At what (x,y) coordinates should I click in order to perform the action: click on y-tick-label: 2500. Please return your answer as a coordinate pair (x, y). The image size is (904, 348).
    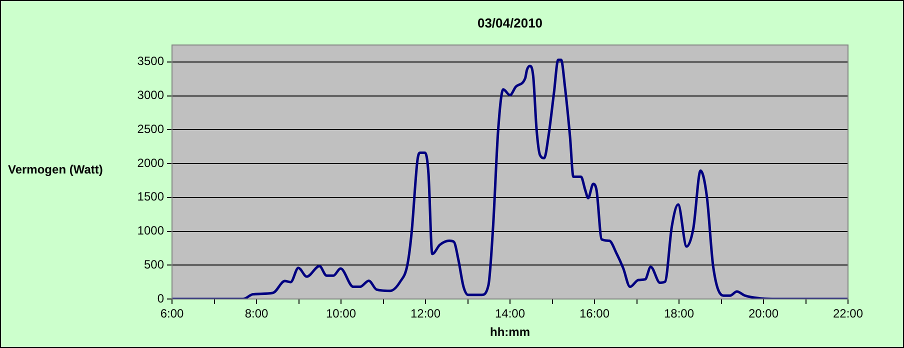
    Looking at the image, I should click on (150, 129).